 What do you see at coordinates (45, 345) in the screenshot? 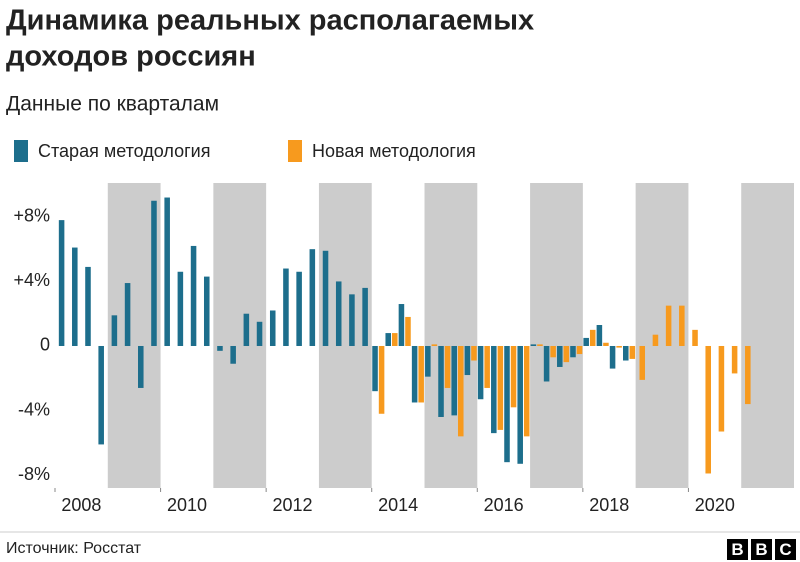
I see `y-tick-label: 0` at bounding box center [45, 345].